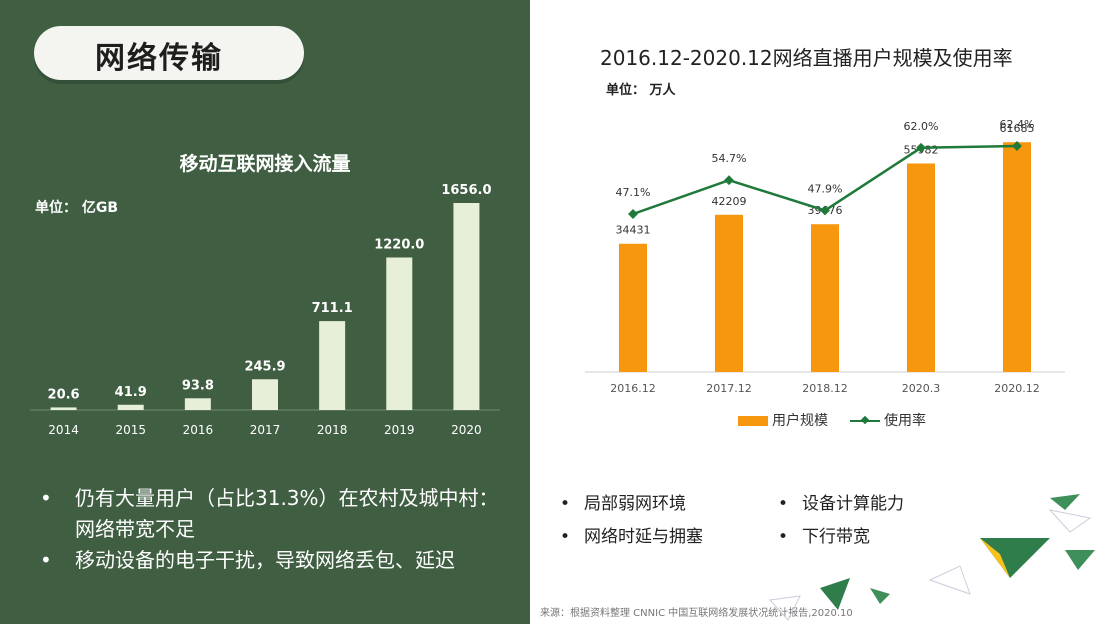 The height and width of the screenshot is (624, 1108). I want to click on factor-item: • 设备计算能力, so click(841, 501).